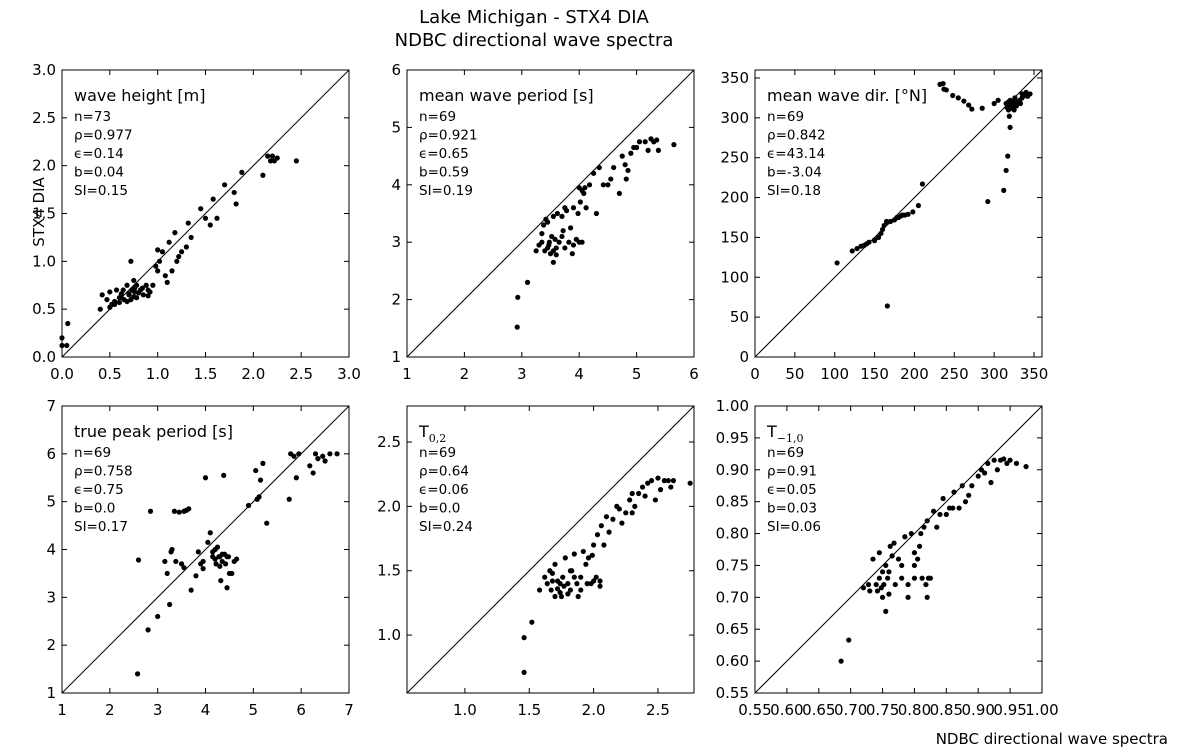 The width and height of the screenshot is (1185, 749). I want to click on panel-title: mean wave dir. [°N], so click(847, 95).